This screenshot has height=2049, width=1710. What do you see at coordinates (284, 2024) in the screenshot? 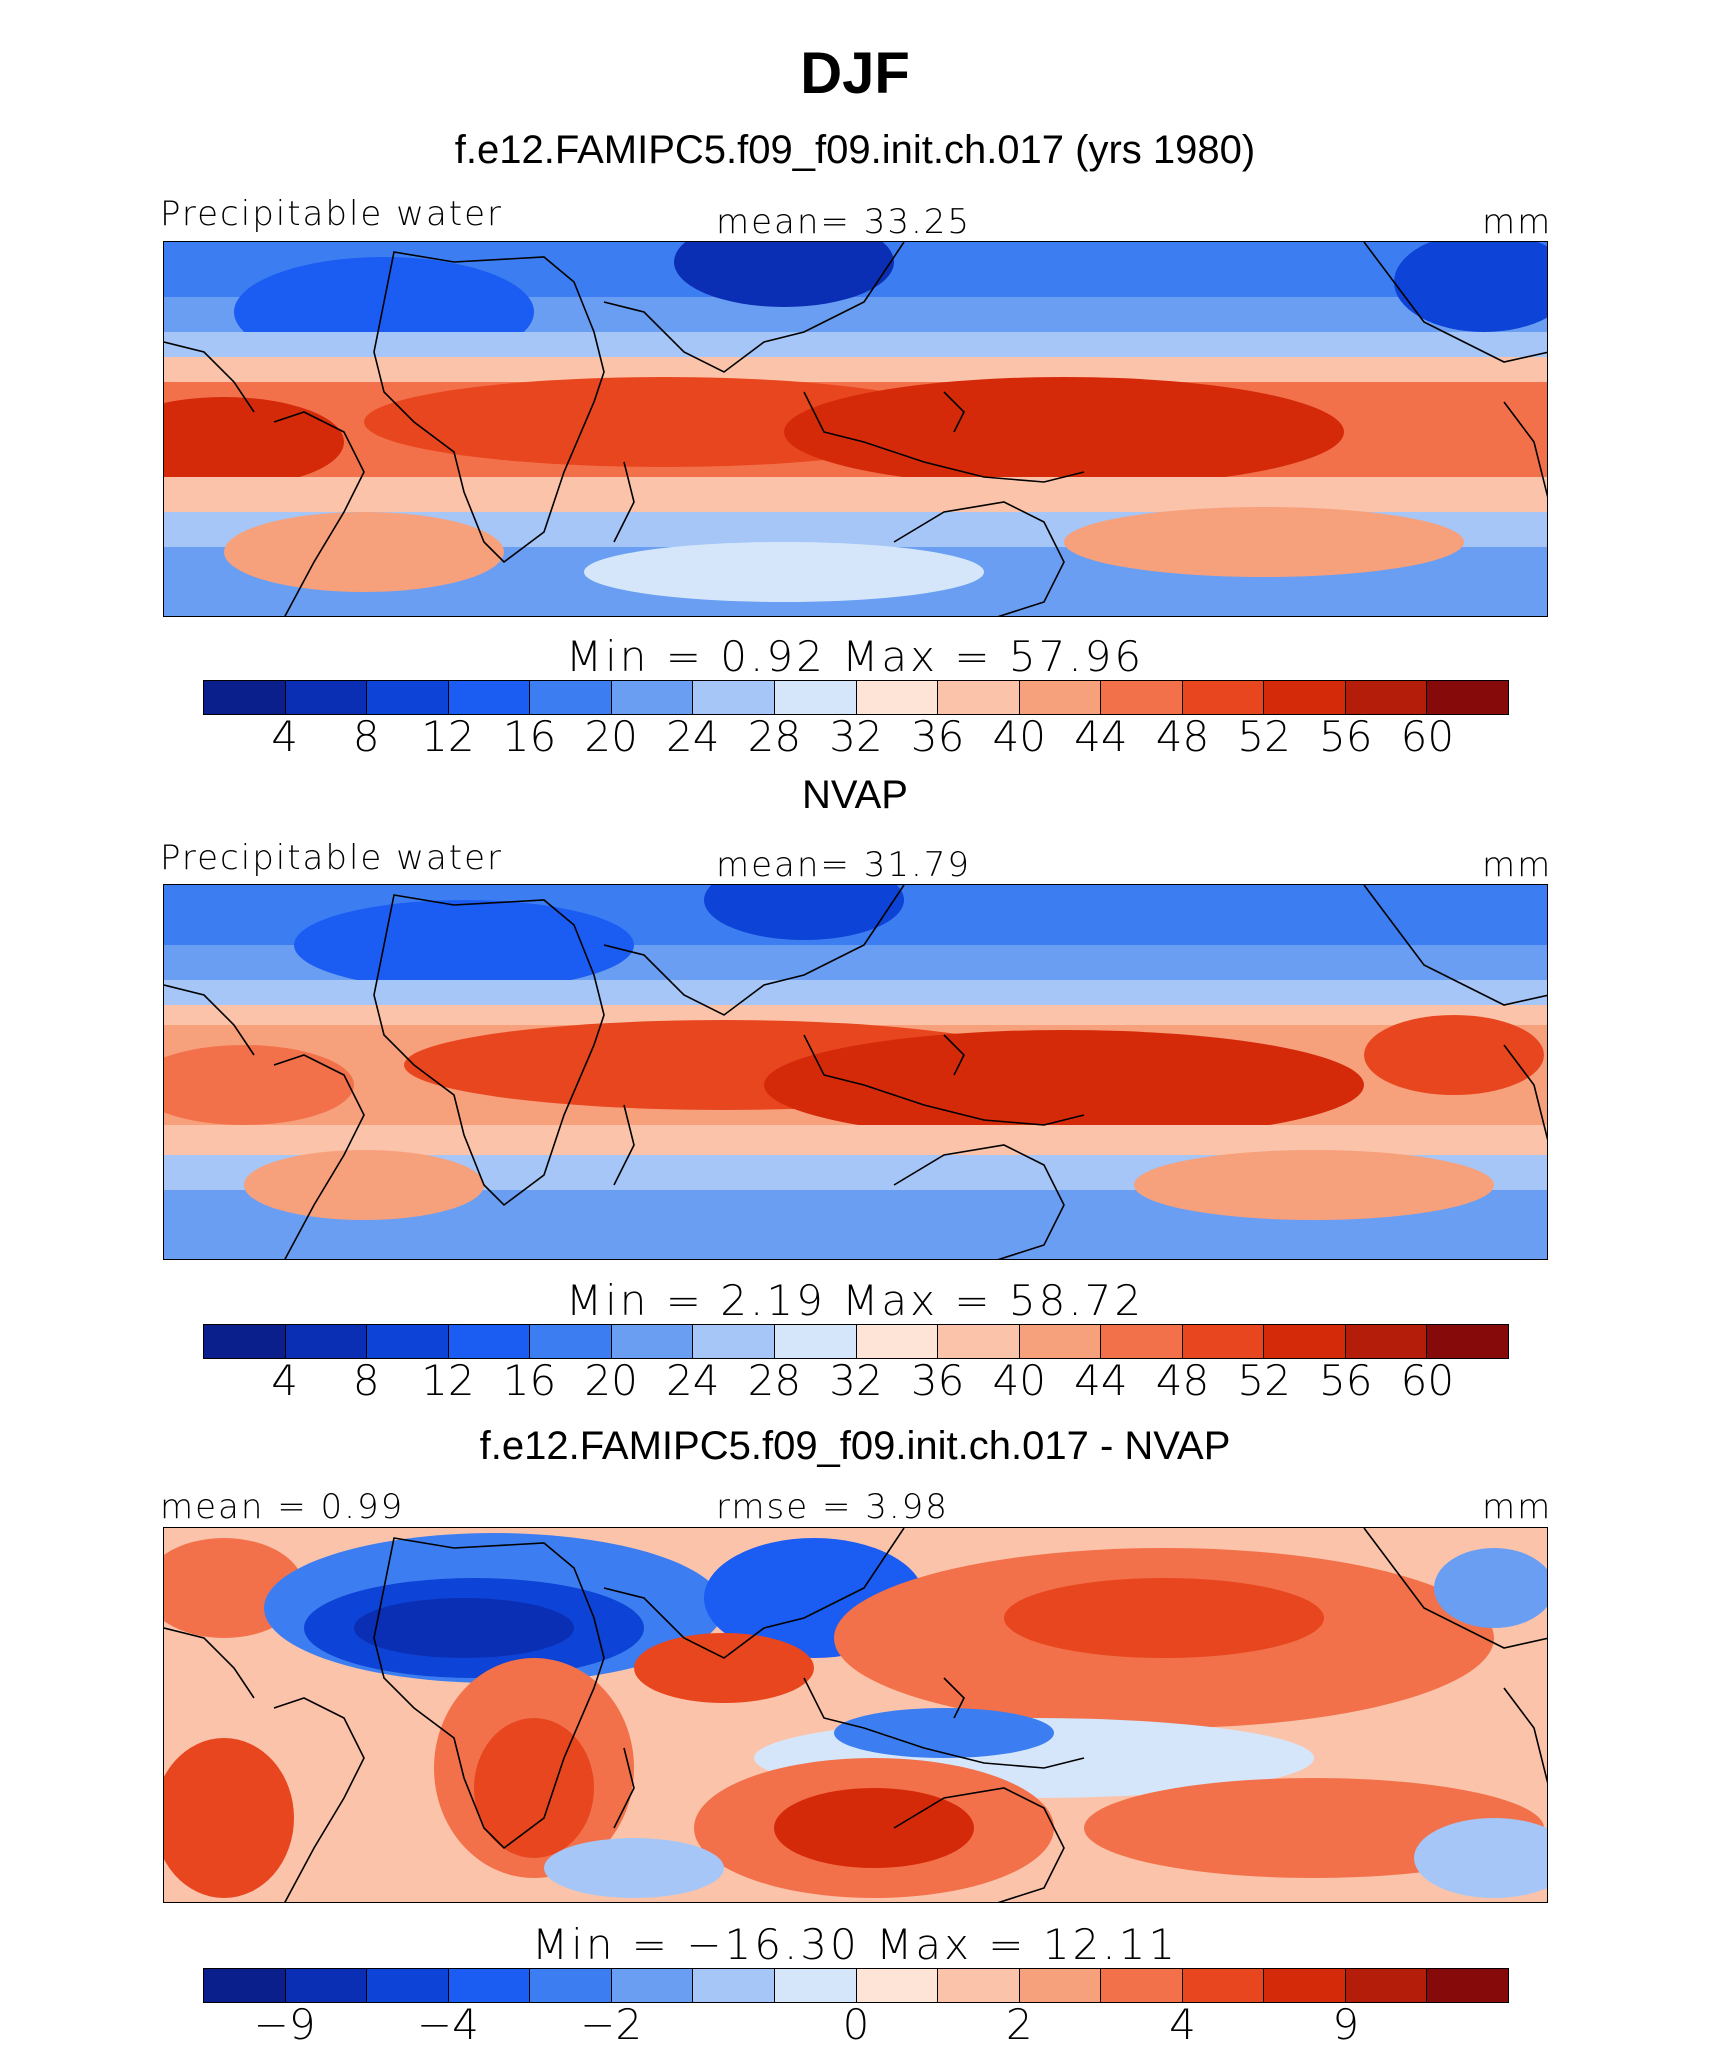
I see `panel-3-tick-label: −9` at bounding box center [284, 2024].